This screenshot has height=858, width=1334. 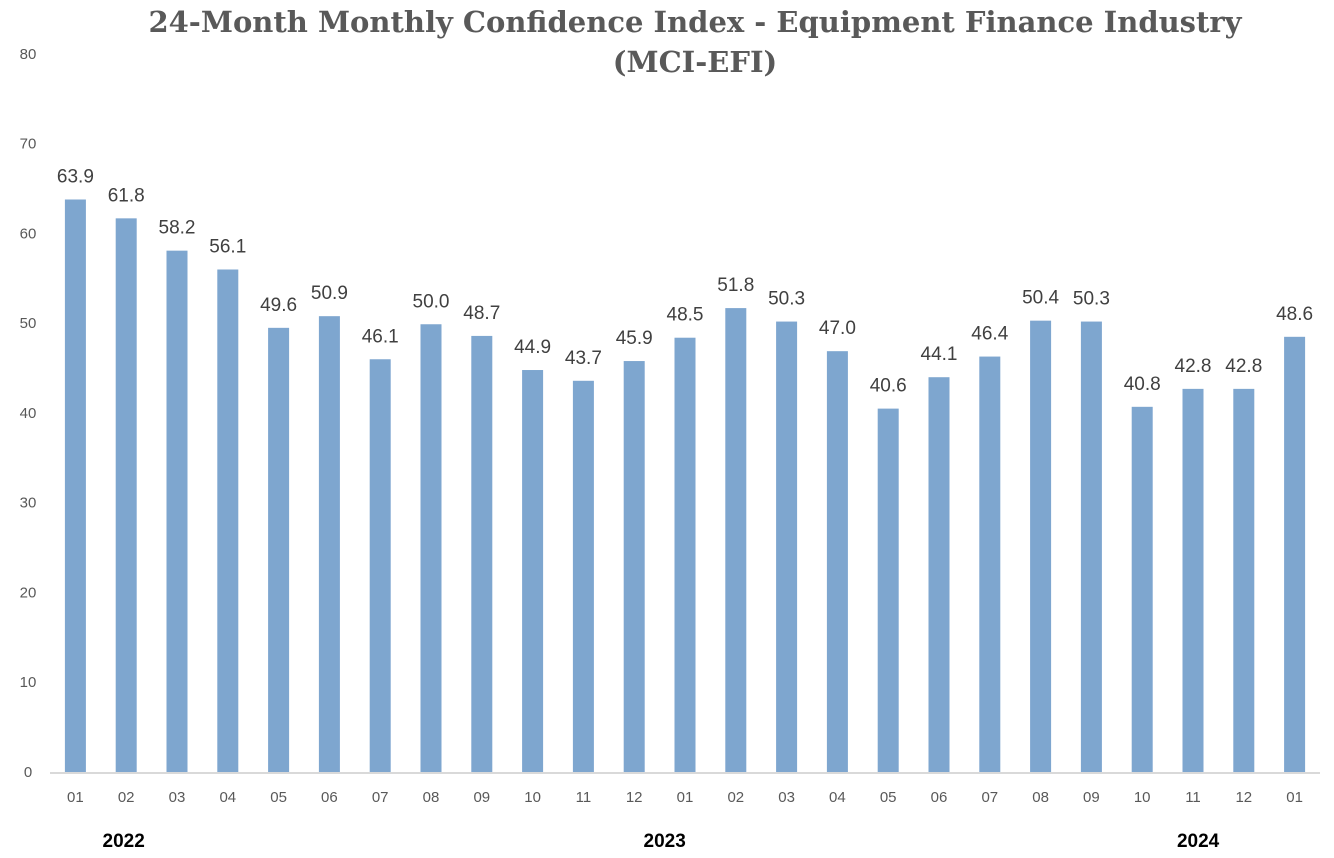 What do you see at coordinates (278, 305) in the screenshot?
I see `data-label: 49.6` at bounding box center [278, 305].